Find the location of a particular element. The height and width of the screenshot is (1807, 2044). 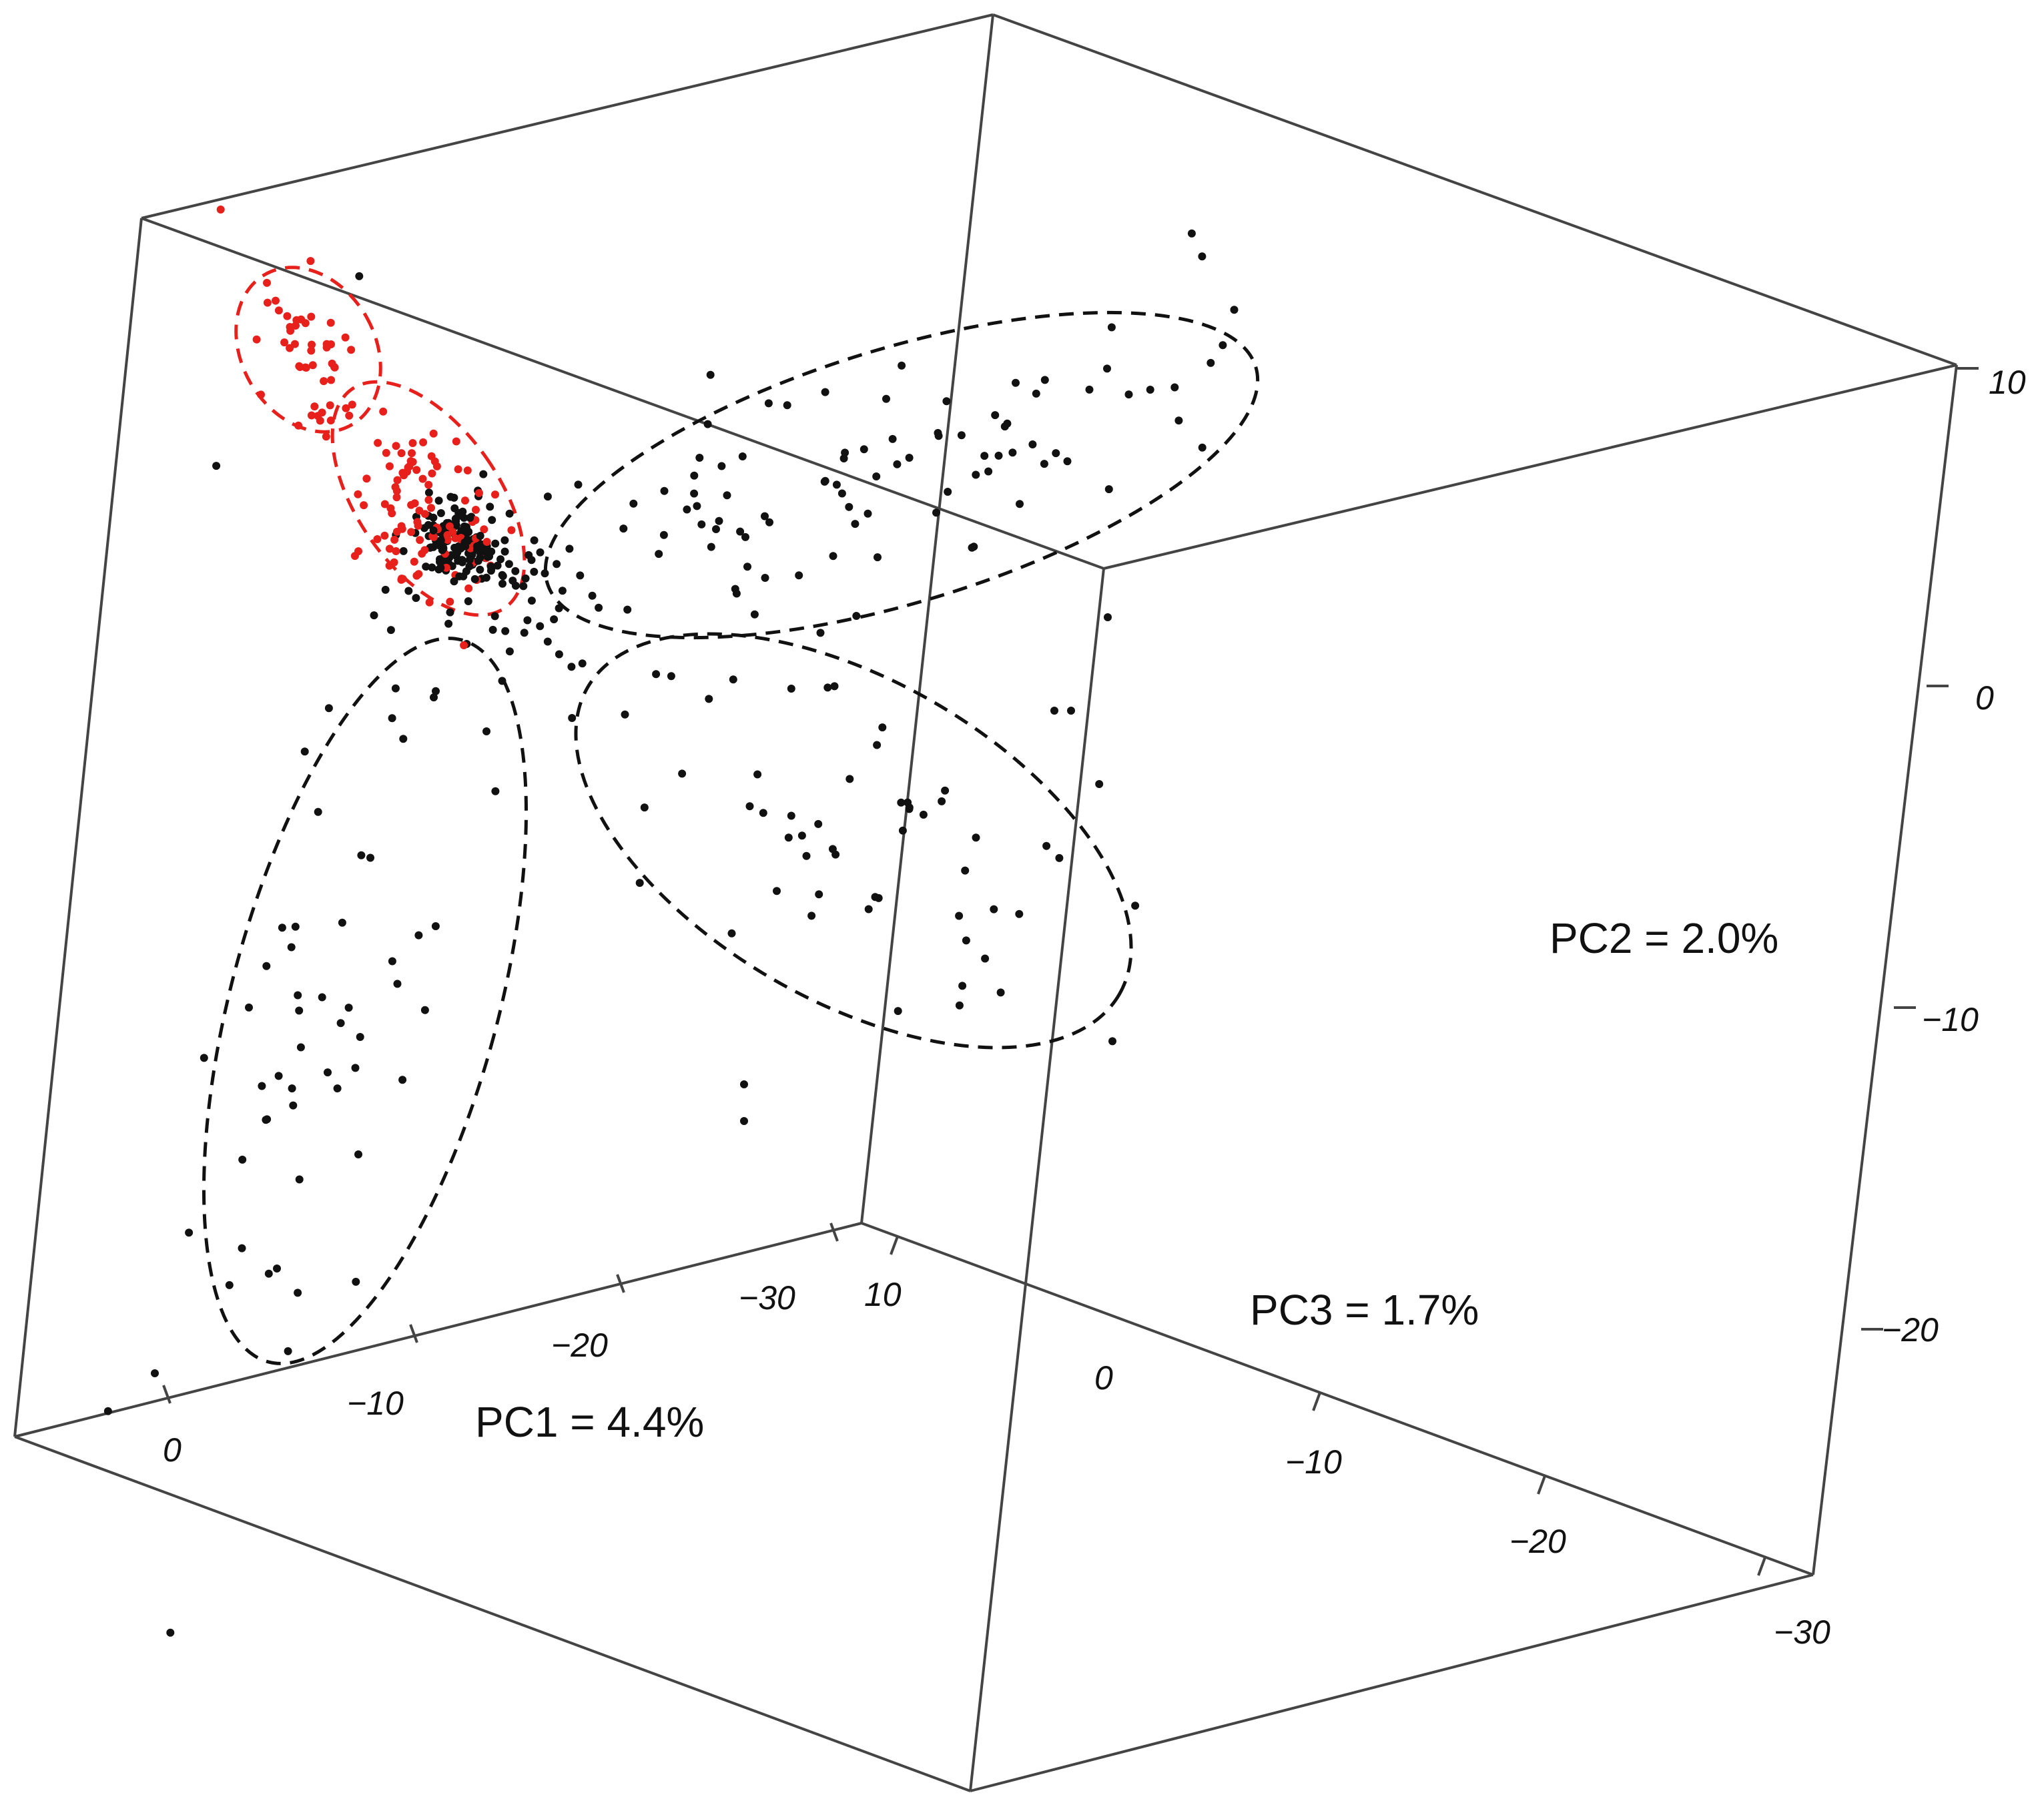

box-edge-bottom-back-left is located at coordinates (438, 1330).